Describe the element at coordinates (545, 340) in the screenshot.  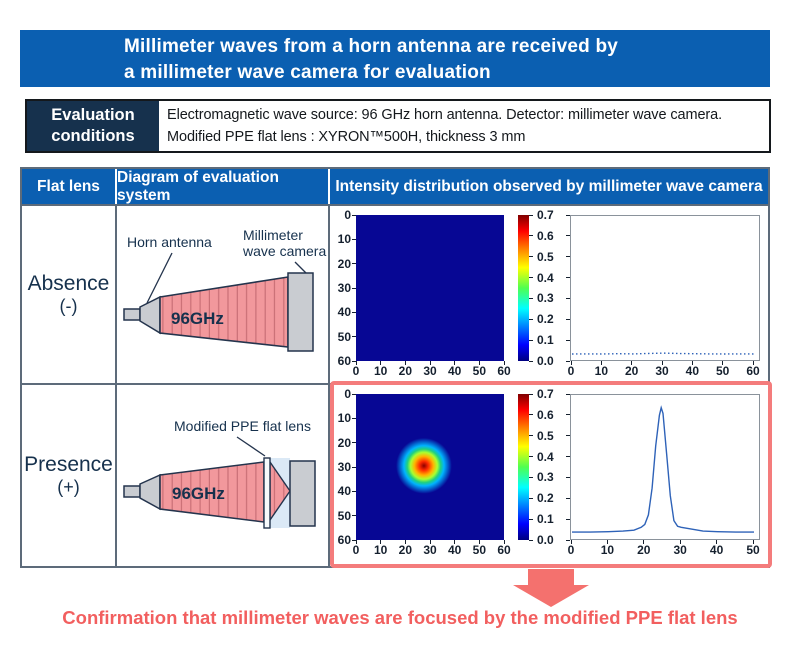
I see `axis-tick-label: 0.1` at that location.